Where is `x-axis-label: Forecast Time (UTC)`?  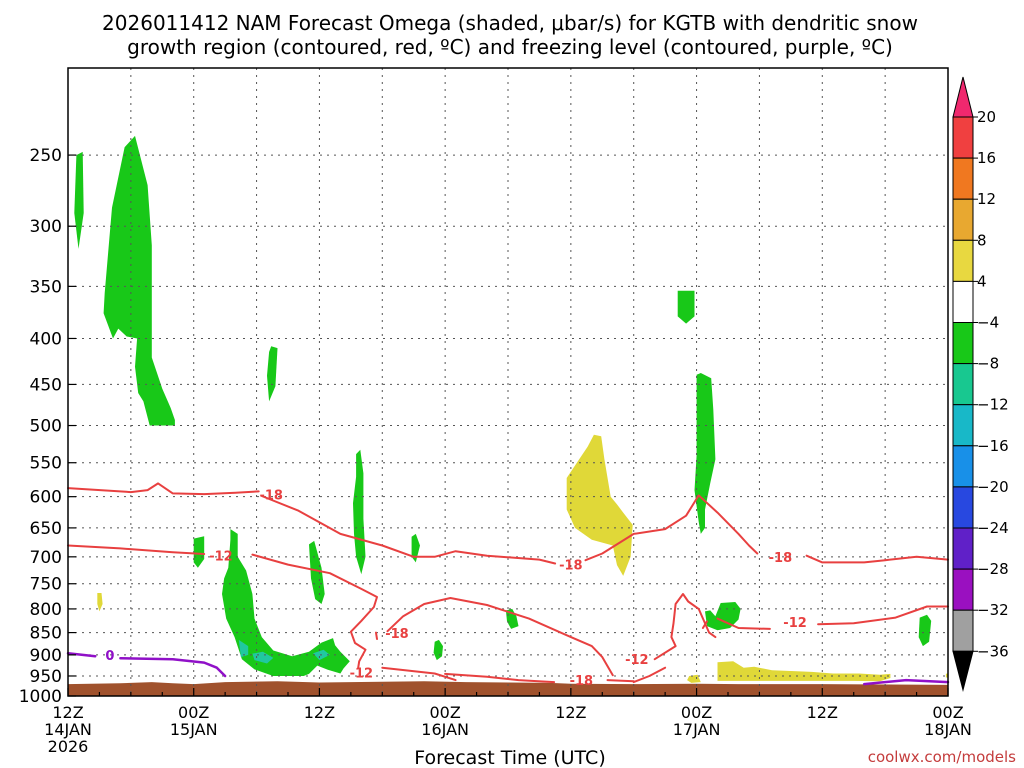
x-axis-label: Forecast Time (UTC) is located at coordinates (509, 757).